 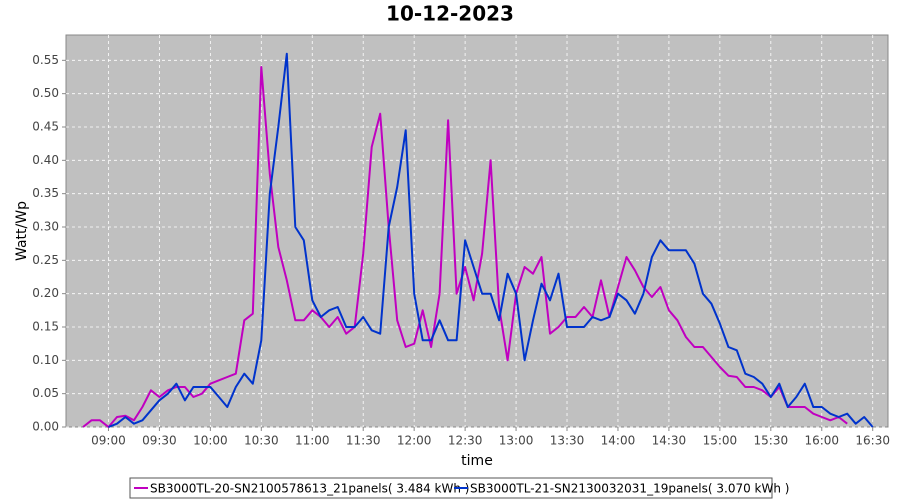 What do you see at coordinates (45, 393) in the screenshot?
I see `y-tick-label: 0.05` at bounding box center [45, 393].